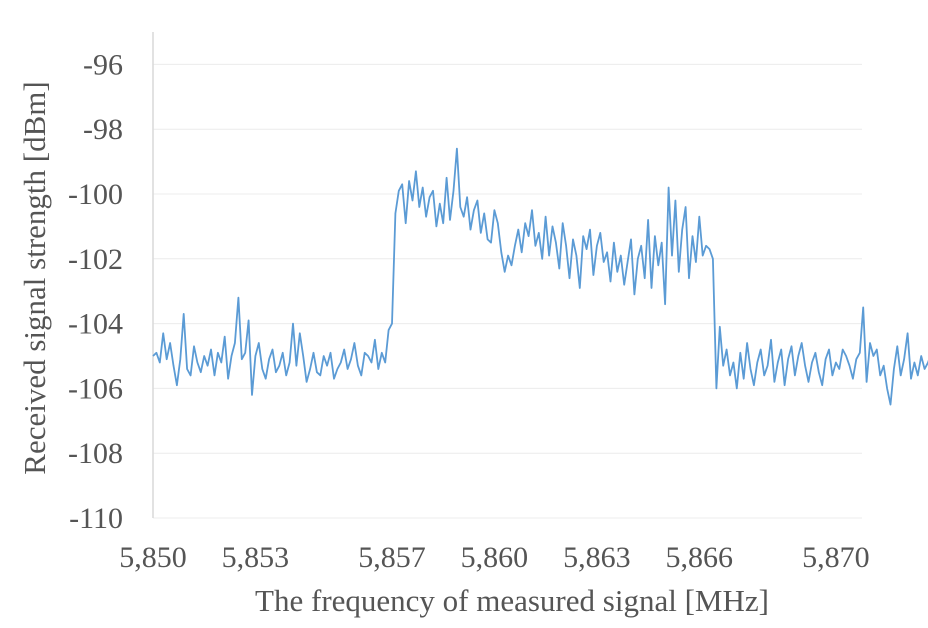 This screenshot has width=928, height=628. What do you see at coordinates (256, 557) in the screenshot?
I see `x-tick-label: 5,853` at bounding box center [256, 557].